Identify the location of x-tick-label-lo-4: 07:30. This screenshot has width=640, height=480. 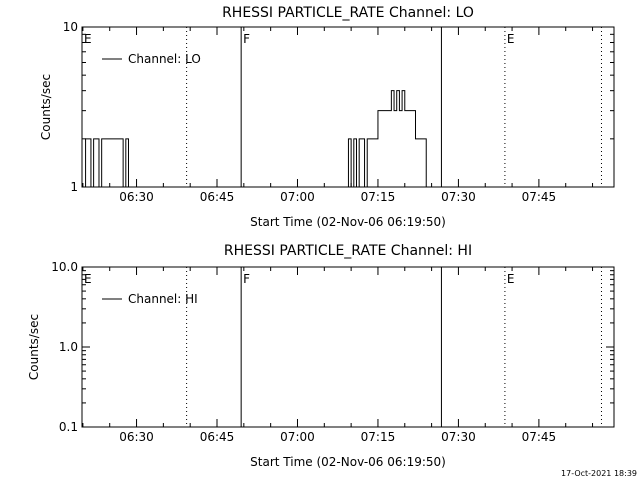
(458, 197).